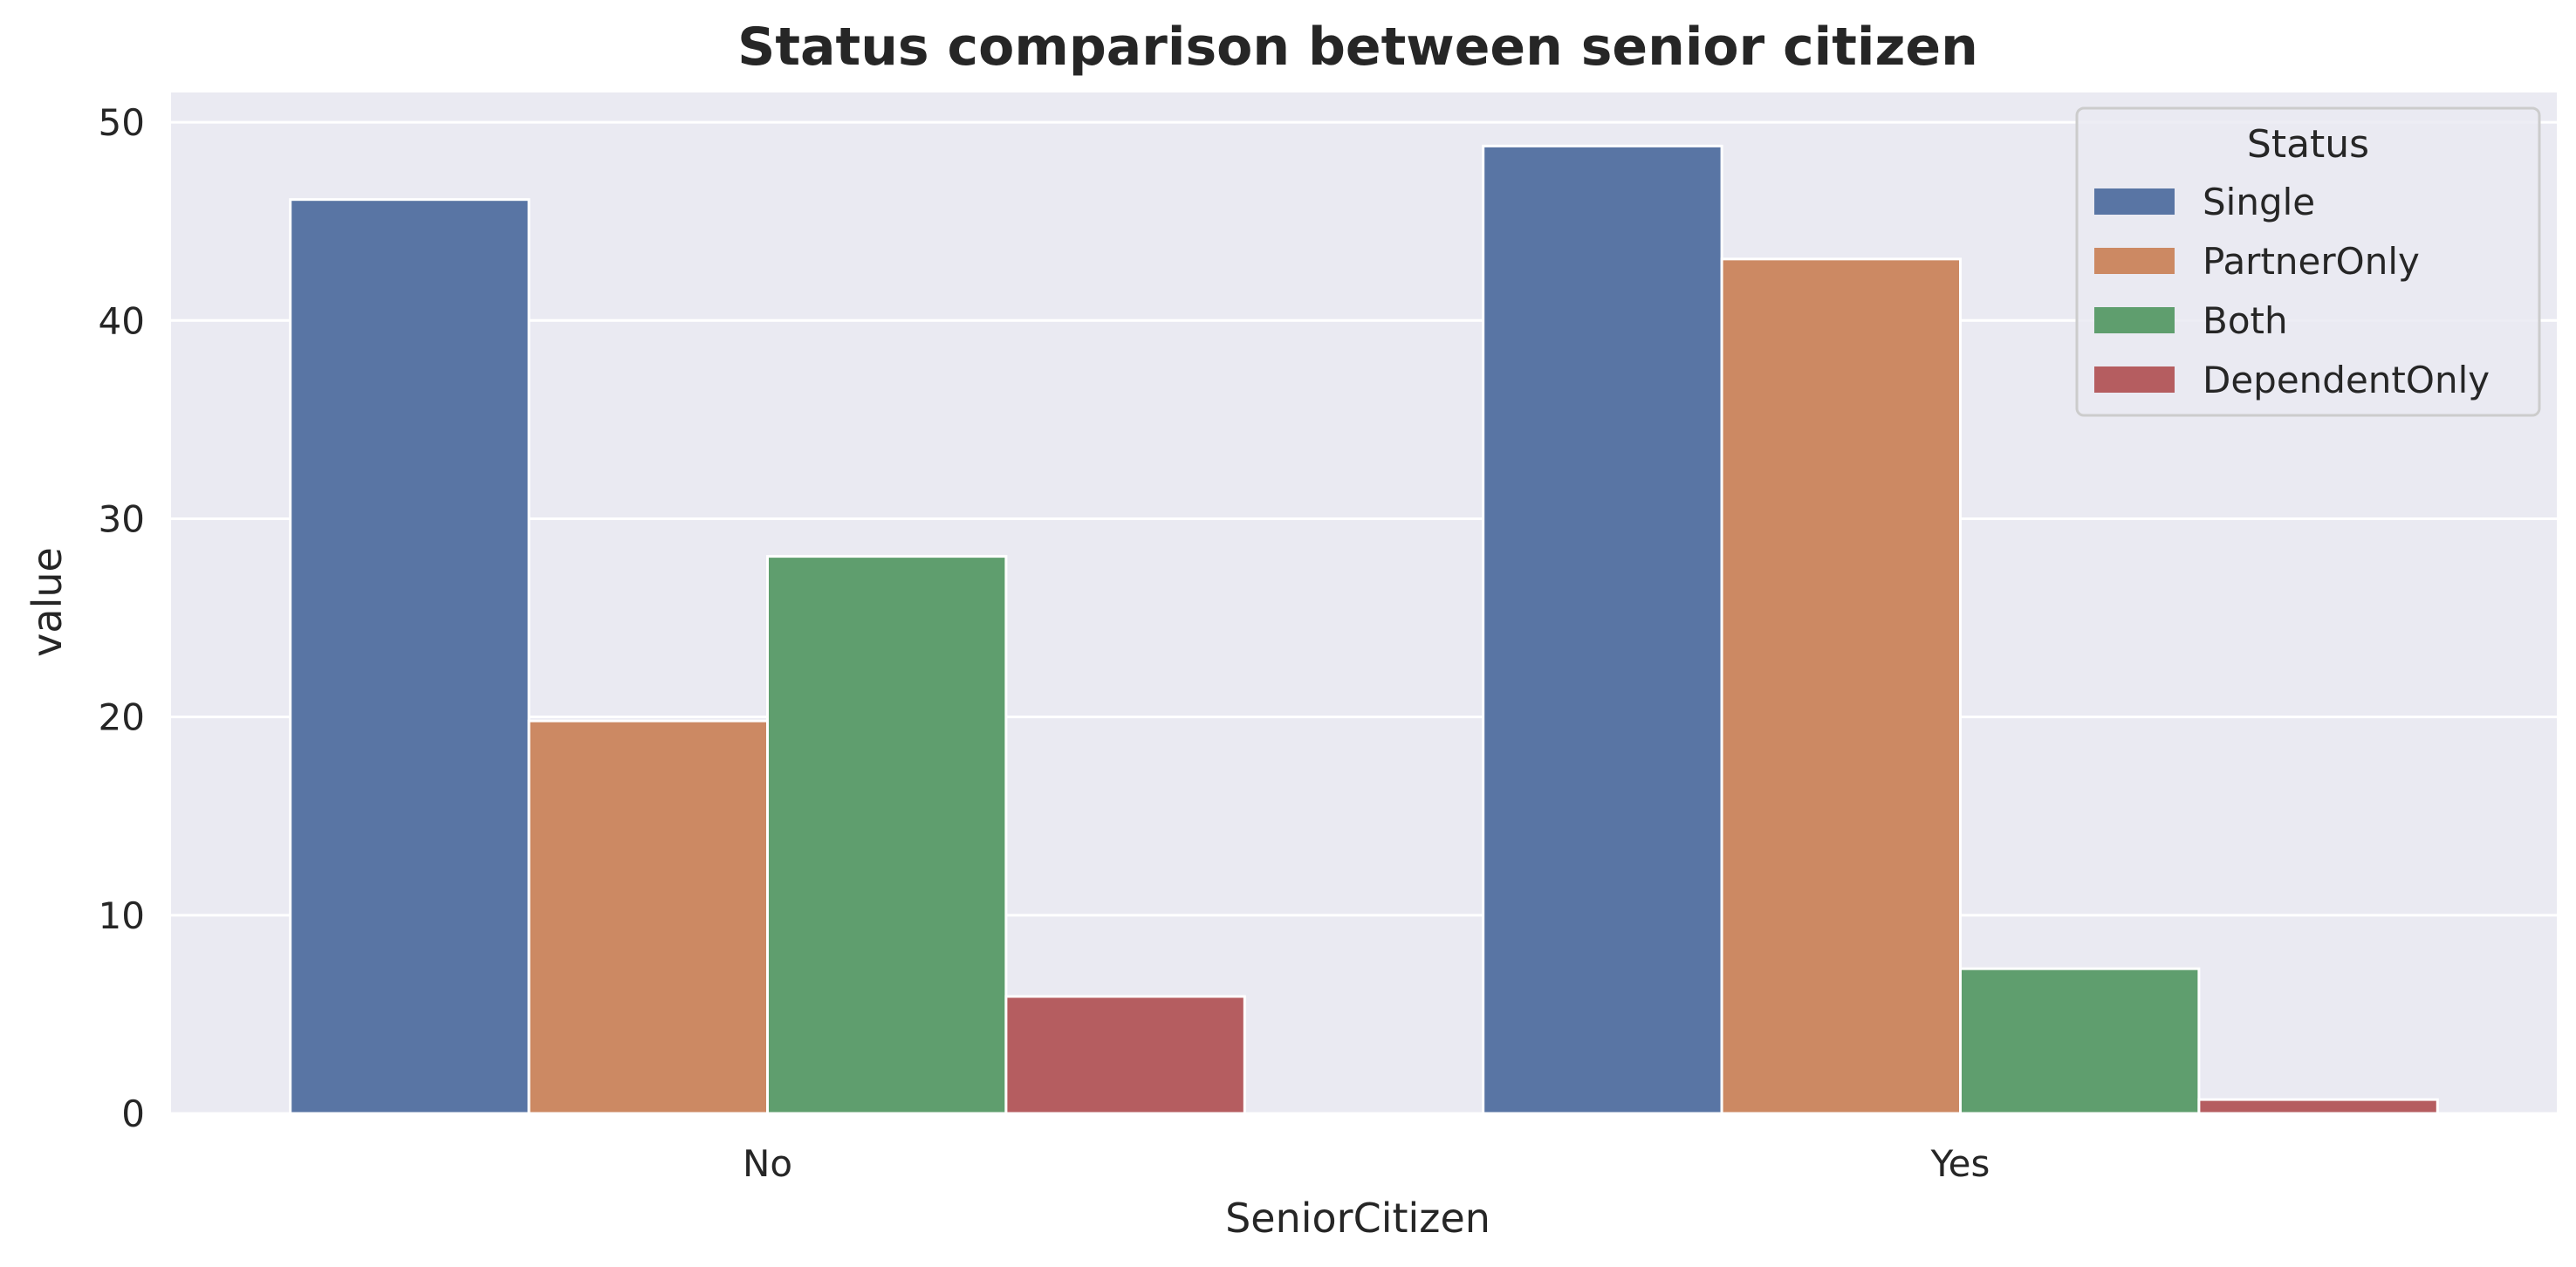  What do you see at coordinates (2134, 320) in the screenshot?
I see `legend-swatch-both` at bounding box center [2134, 320].